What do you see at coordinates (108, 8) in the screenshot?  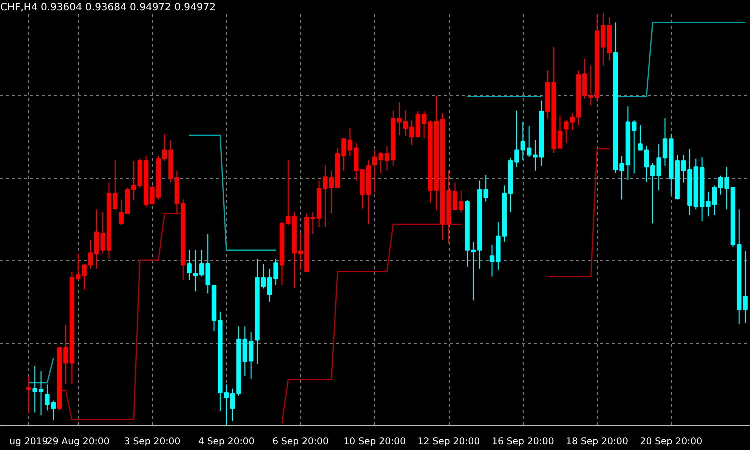 I see `chart-title: CHF,H4 0.93604 0.93684 0.94972 0.94972` at bounding box center [108, 8].